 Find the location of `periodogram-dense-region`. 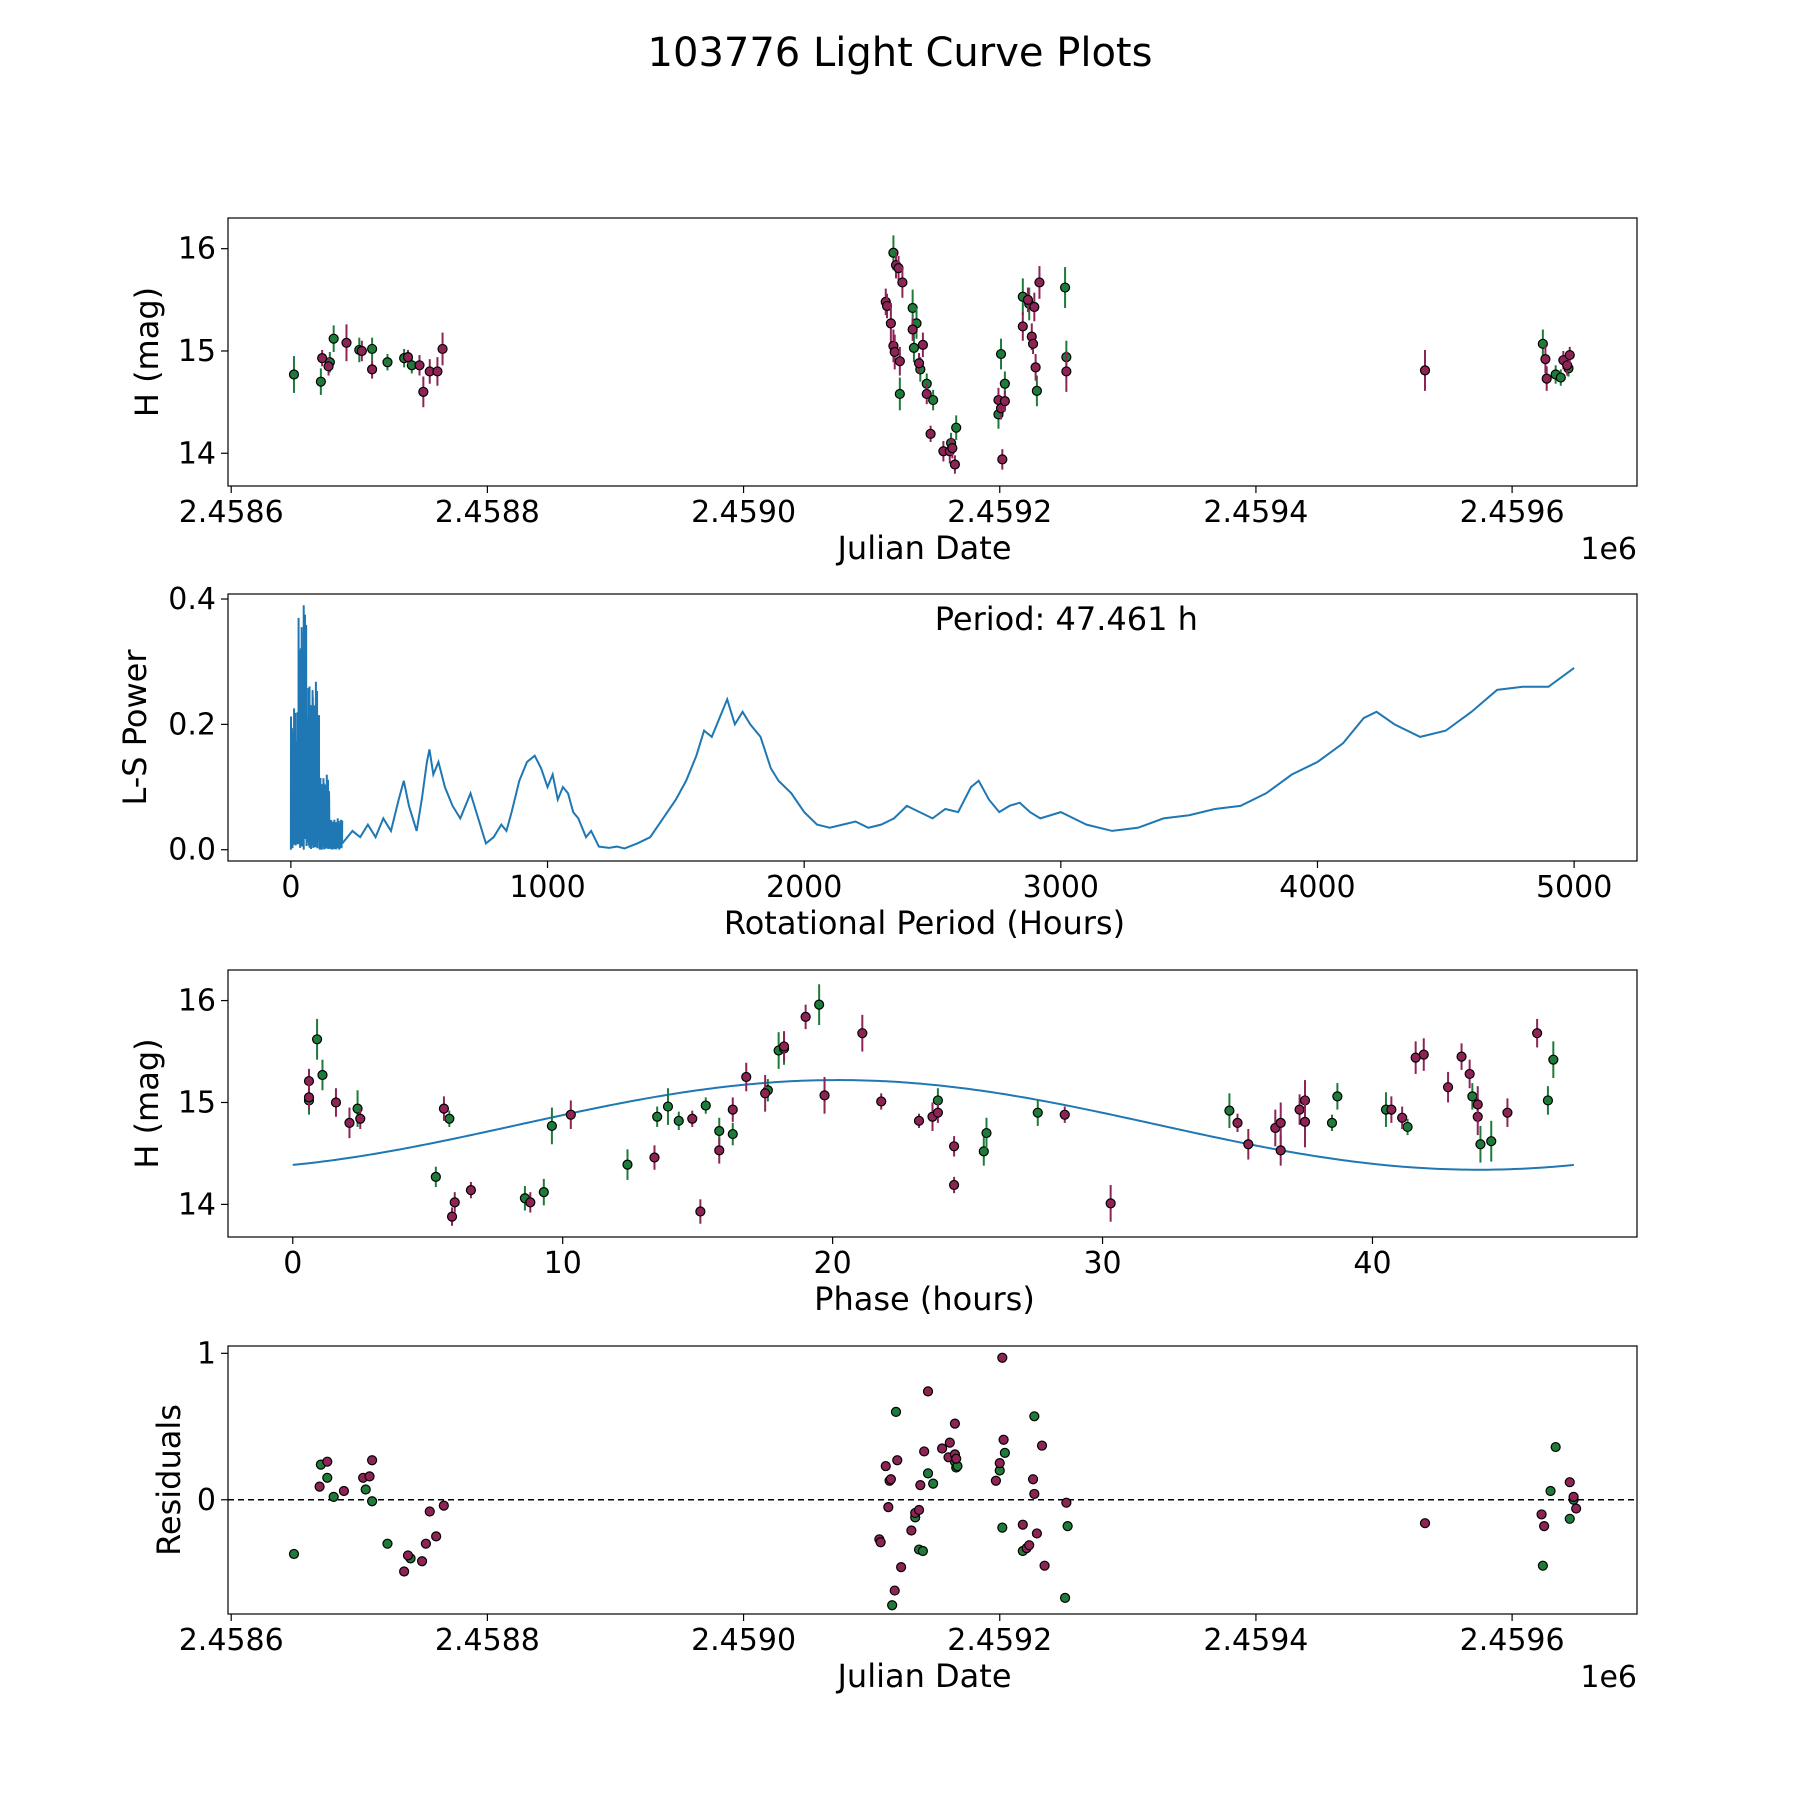

periodogram-dense-region is located at coordinates (316, 732).